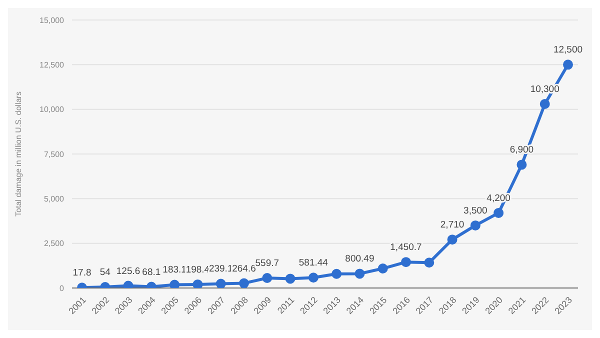  Describe the element at coordinates (359, 259) in the screenshot. I see `data-label: 800.49` at that location.